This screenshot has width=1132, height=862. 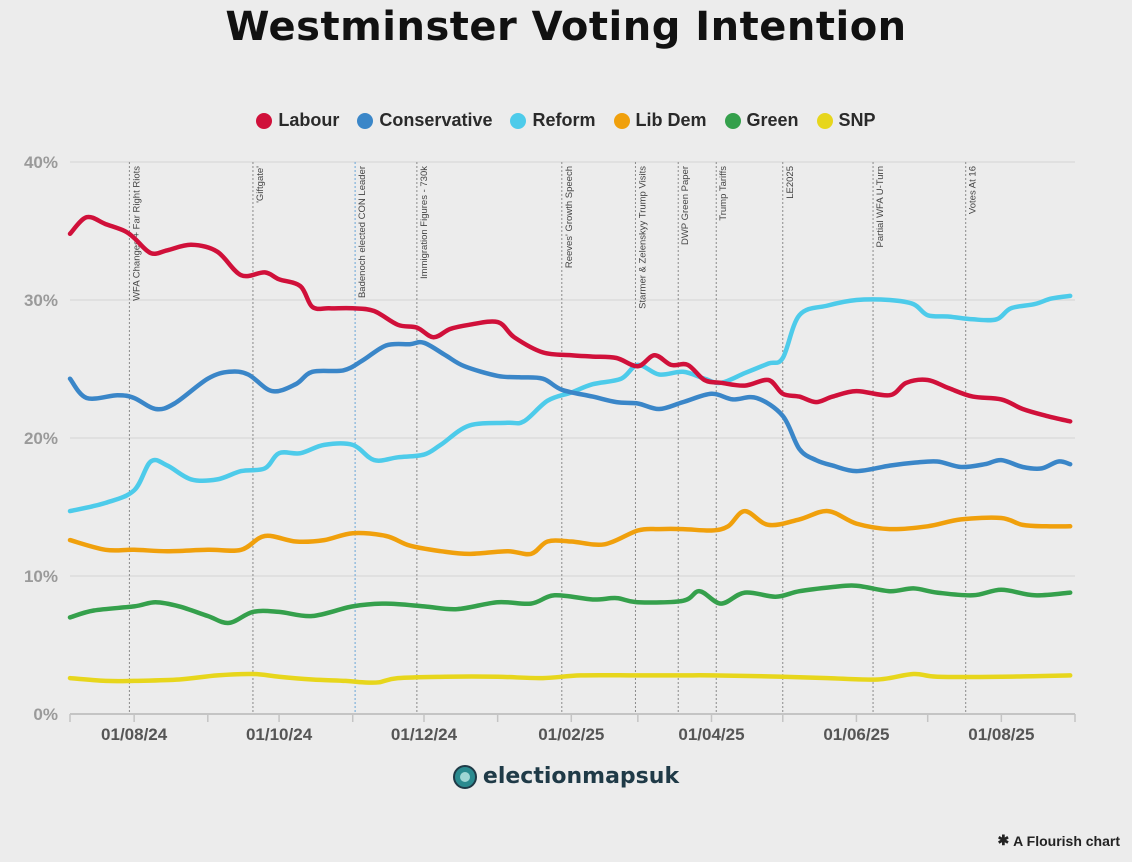 I want to click on legend-item-lib-dem: Lib Dem, so click(x=660, y=120).